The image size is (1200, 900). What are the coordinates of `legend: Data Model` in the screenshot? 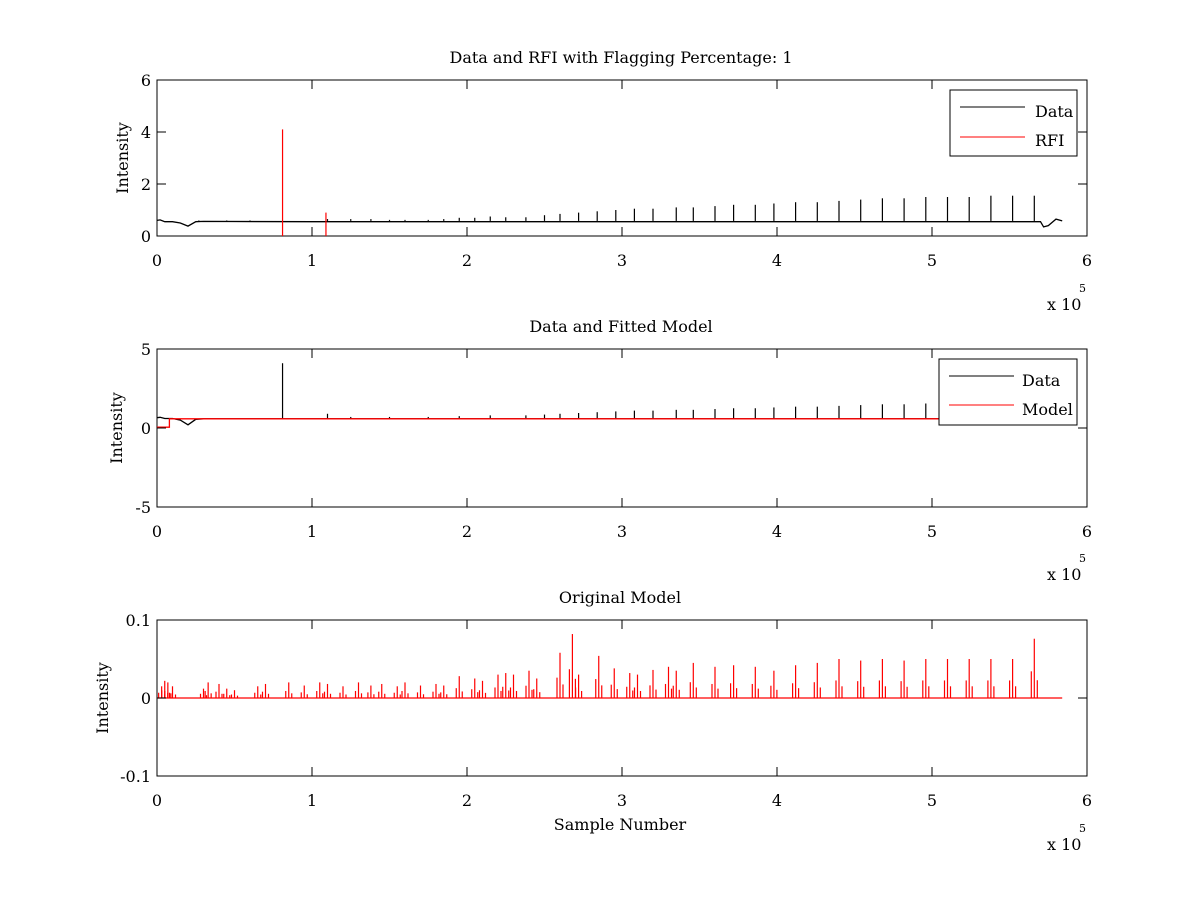 It's located at (1008, 392).